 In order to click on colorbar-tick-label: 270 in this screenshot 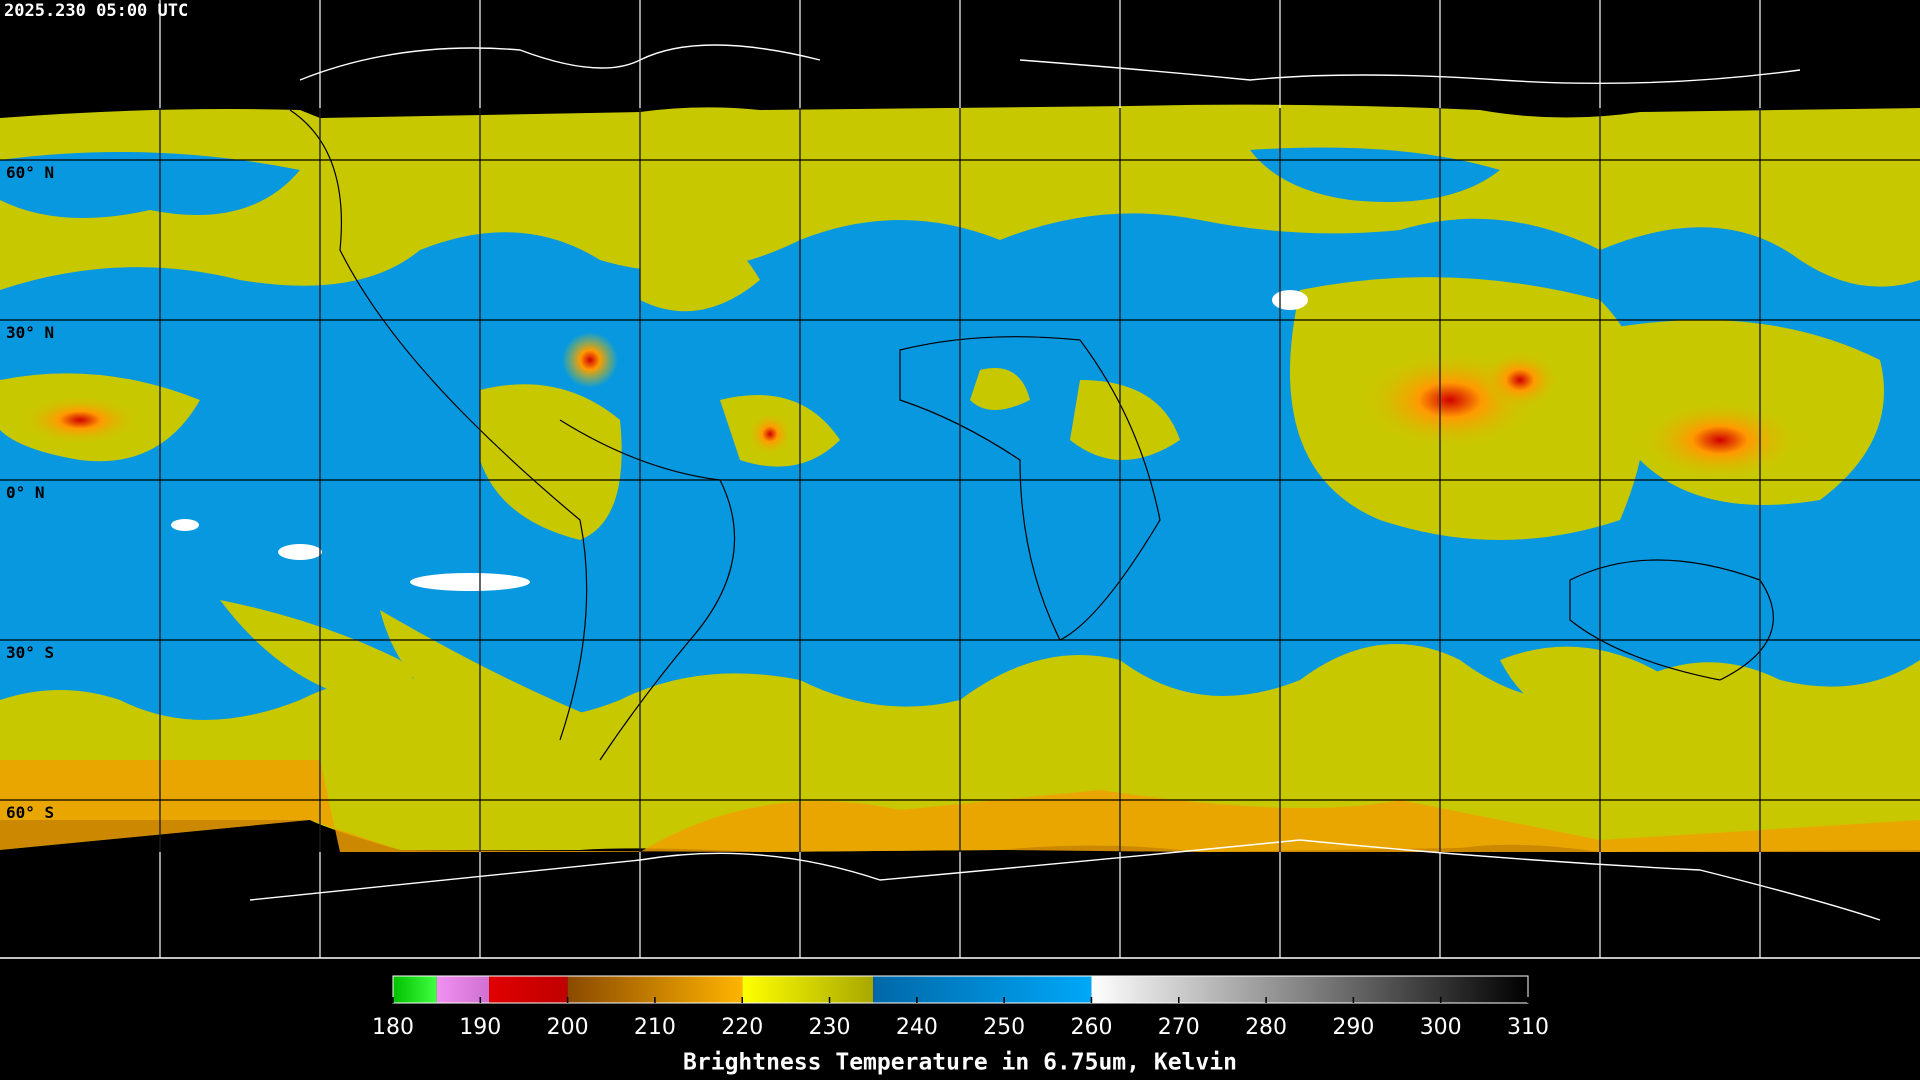, I will do `click(1179, 1027)`.